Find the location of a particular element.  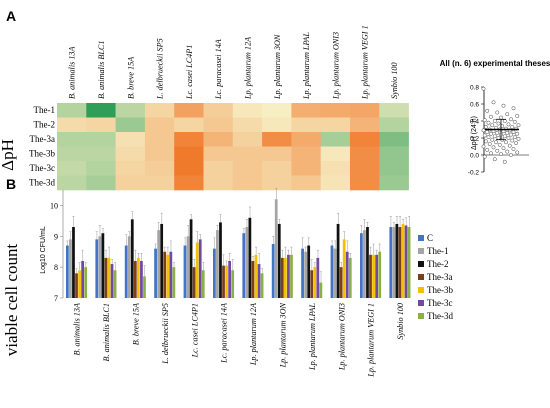

strain-label-top: Lp. plantarum 12A is located at coordinates (247, 68).